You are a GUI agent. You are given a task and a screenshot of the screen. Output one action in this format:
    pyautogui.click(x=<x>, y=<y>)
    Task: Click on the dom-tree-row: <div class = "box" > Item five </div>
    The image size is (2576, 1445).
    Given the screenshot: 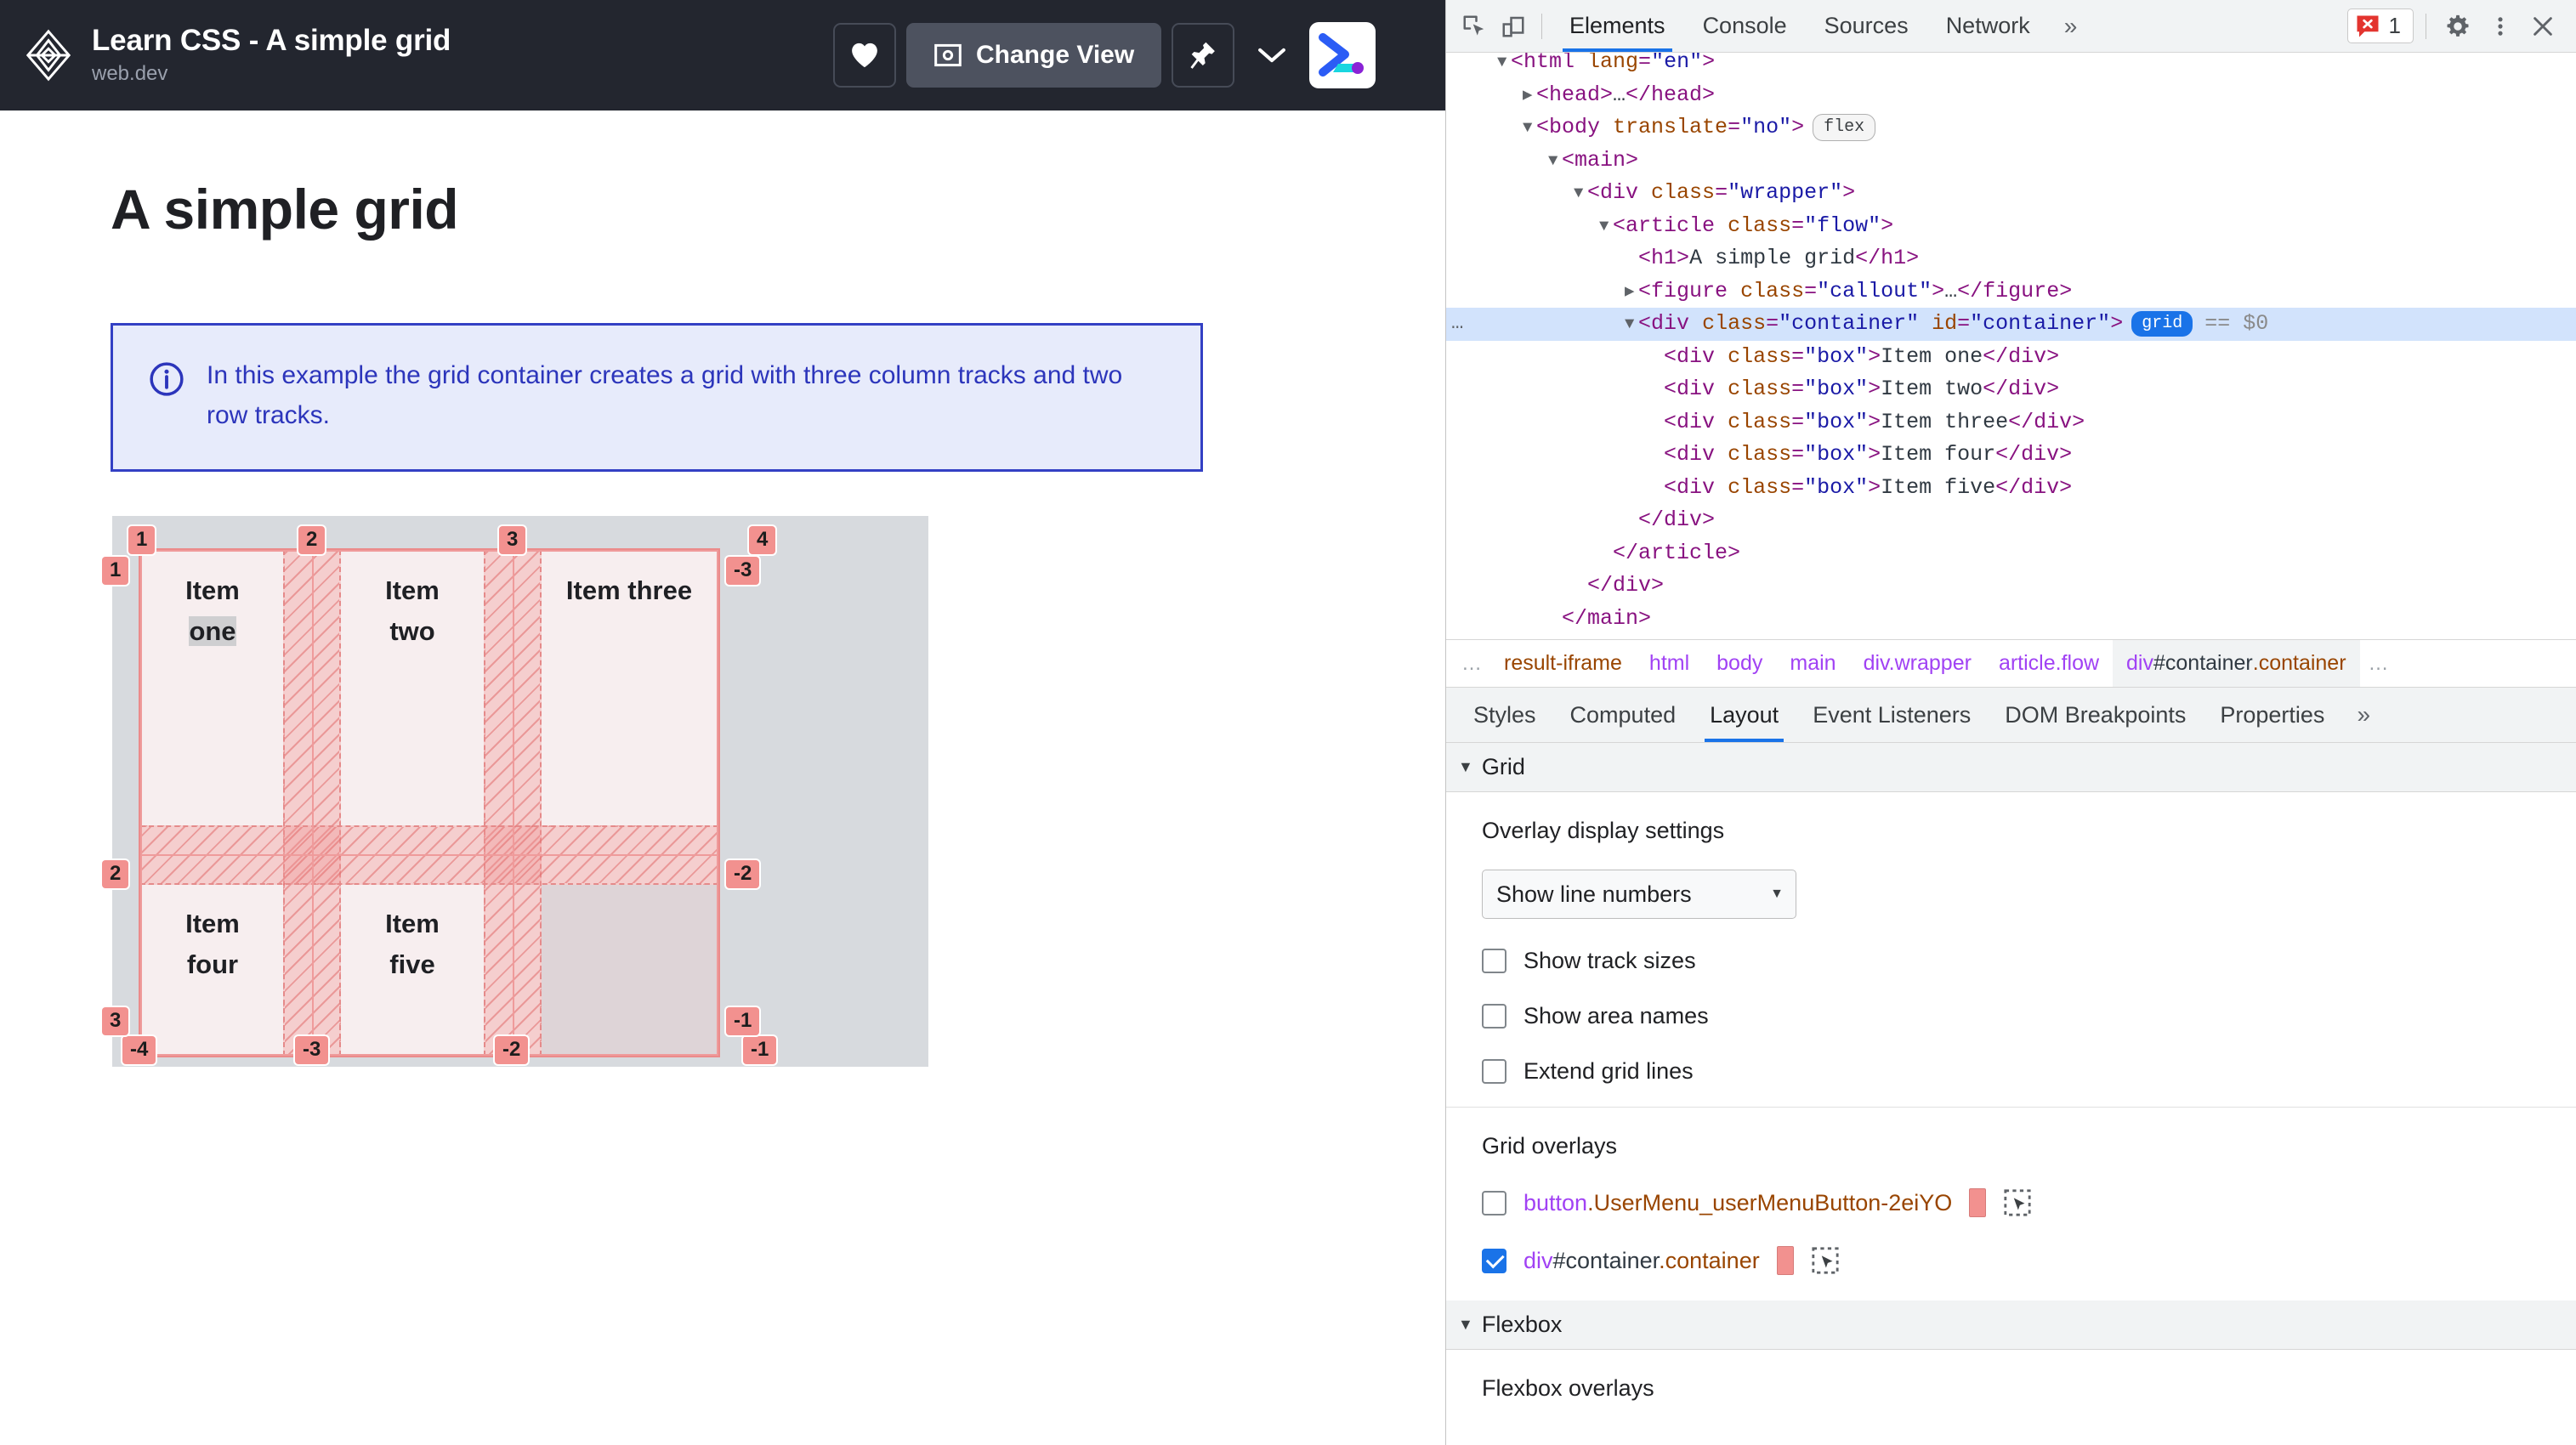 What is the action you would take?
    pyautogui.click(x=2011, y=488)
    